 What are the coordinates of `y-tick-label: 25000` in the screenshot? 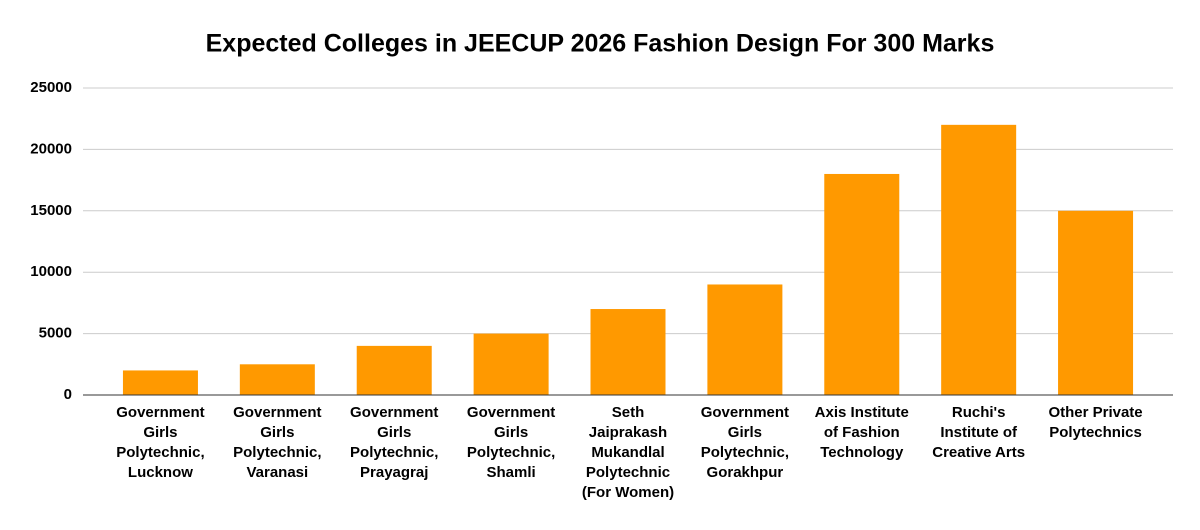 It's located at (51, 87).